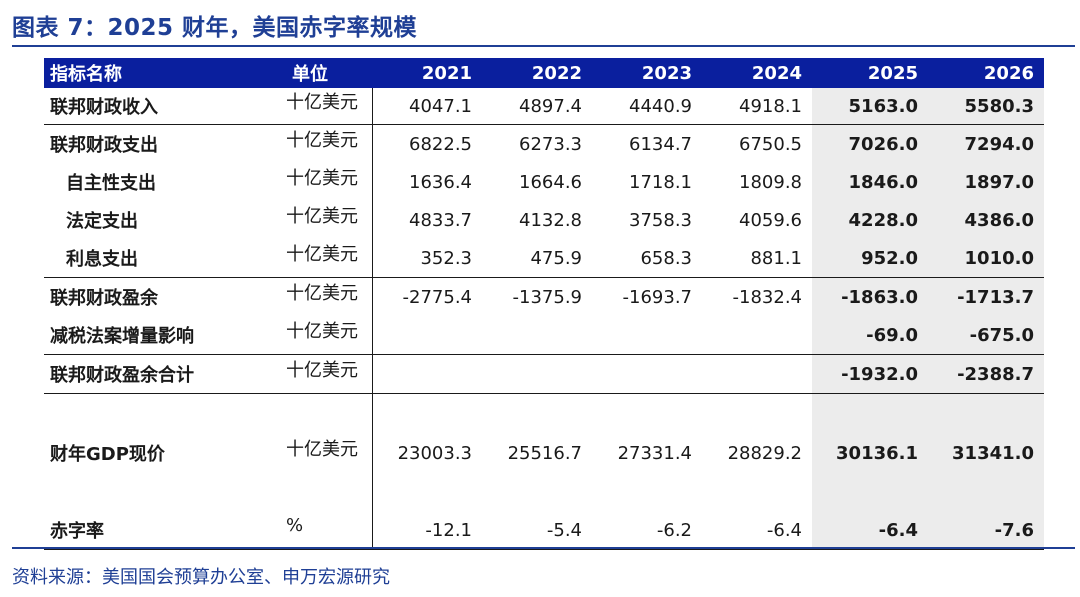 The width and height of the screenshot is (1080, 597). I want to click on header-year-2025: 2025, so click(870, 73).